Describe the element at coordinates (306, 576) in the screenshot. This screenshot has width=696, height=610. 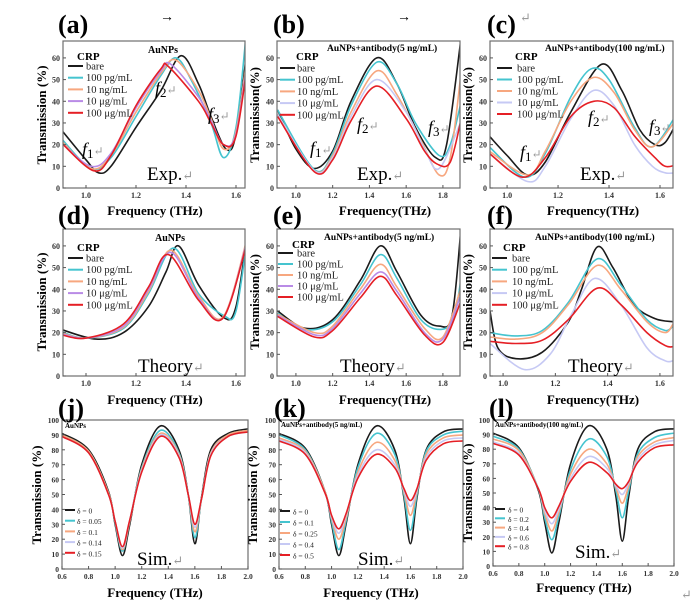
I see `x-tick-label: 0.8` at that location.